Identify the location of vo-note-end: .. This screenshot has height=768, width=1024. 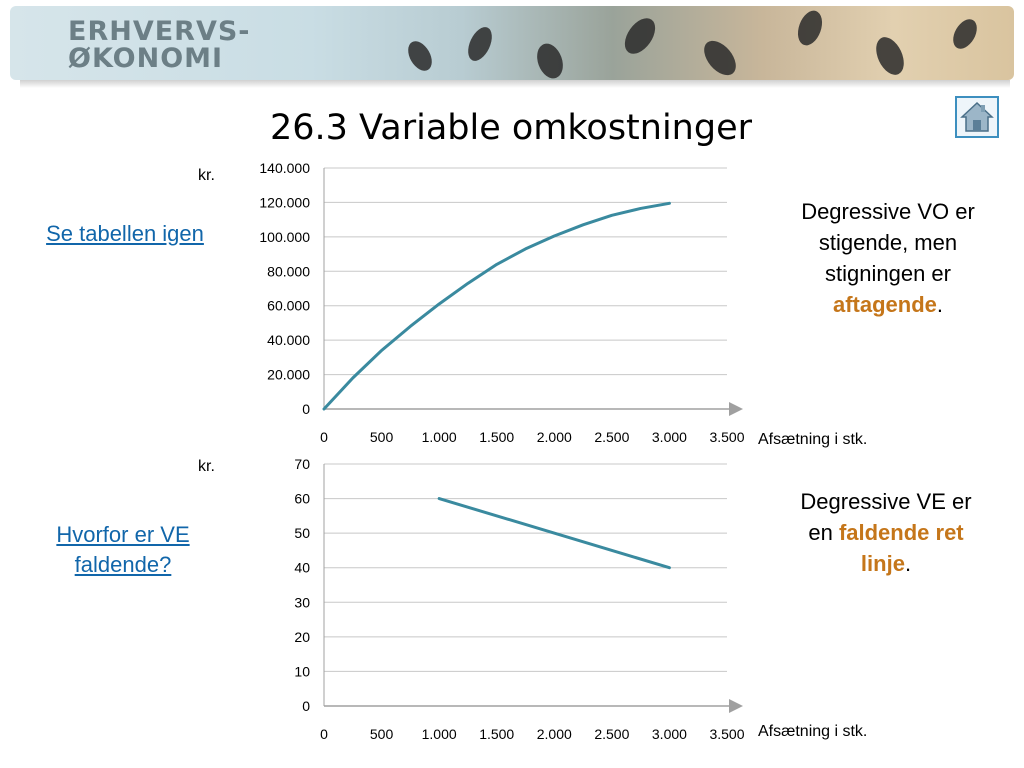
(940, 304).